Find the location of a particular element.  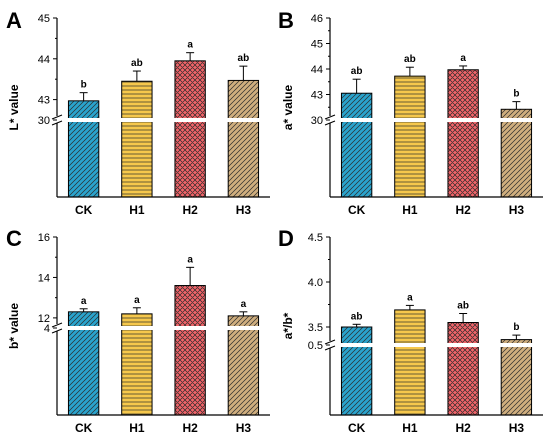

y-tick-label: 0.5 is located at coordinates (315, 346).